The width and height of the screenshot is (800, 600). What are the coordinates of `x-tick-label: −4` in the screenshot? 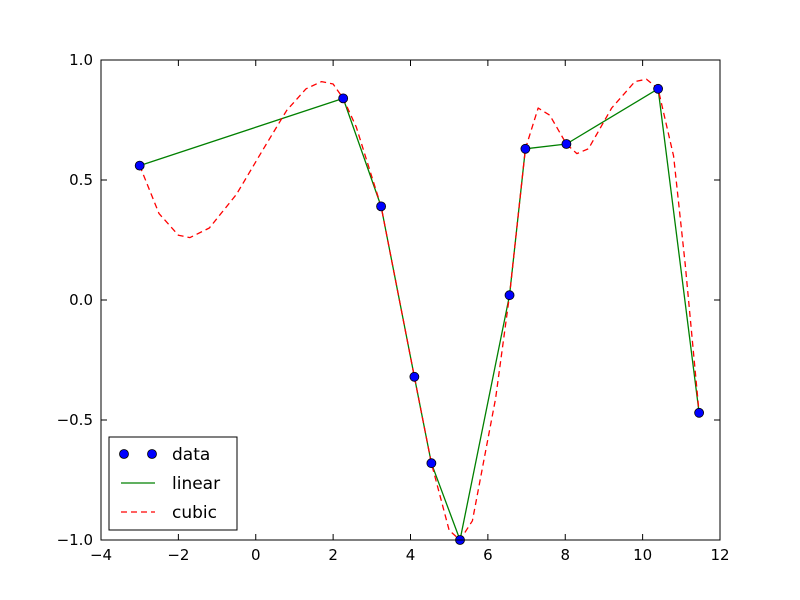 It's located at (101, 555).